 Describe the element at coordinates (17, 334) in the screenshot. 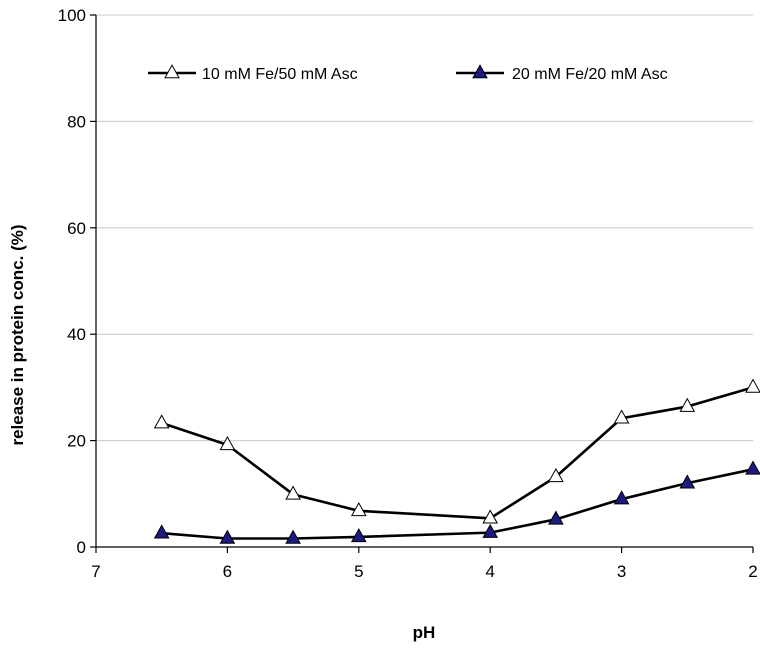

I see `y-axis-title: release in protein conc. (%)` at that location.